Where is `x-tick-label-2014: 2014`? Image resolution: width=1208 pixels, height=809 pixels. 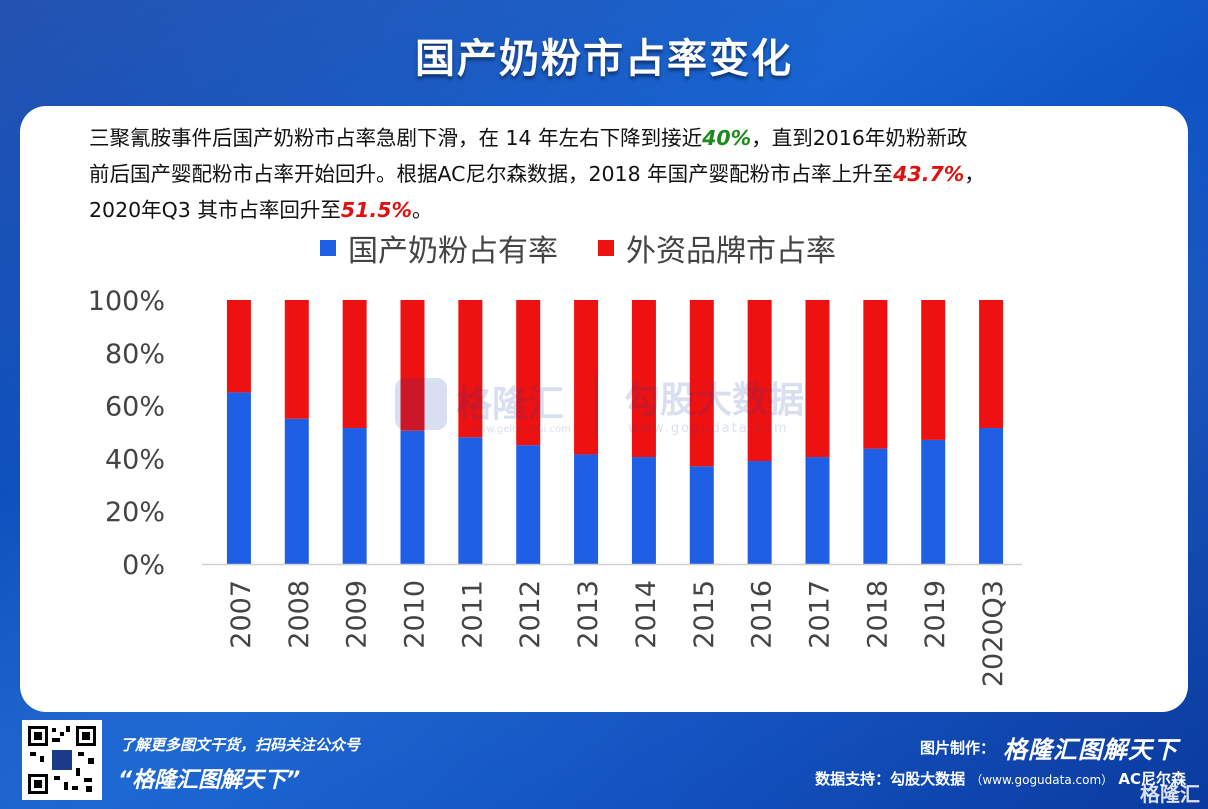
x-tick-label-2014: 2014 is located at coordinates (646, 614).